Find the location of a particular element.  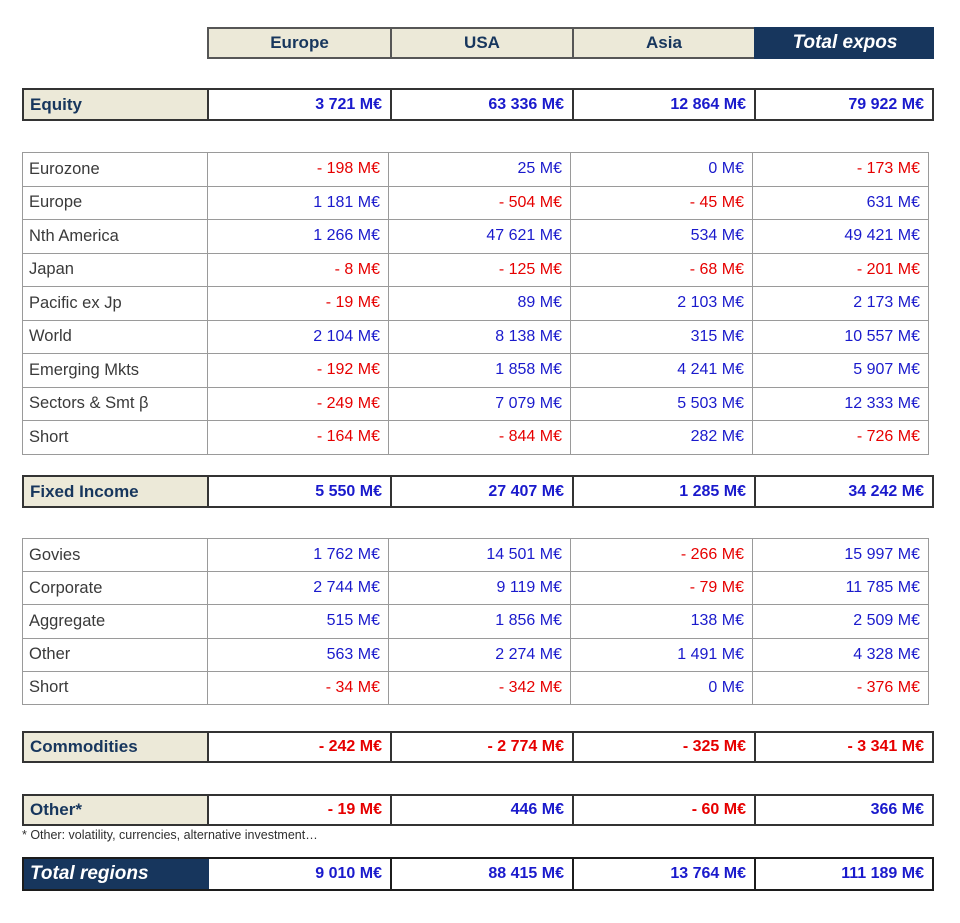

value-cell: - 173 M€ is located at coordinates (840, 169).